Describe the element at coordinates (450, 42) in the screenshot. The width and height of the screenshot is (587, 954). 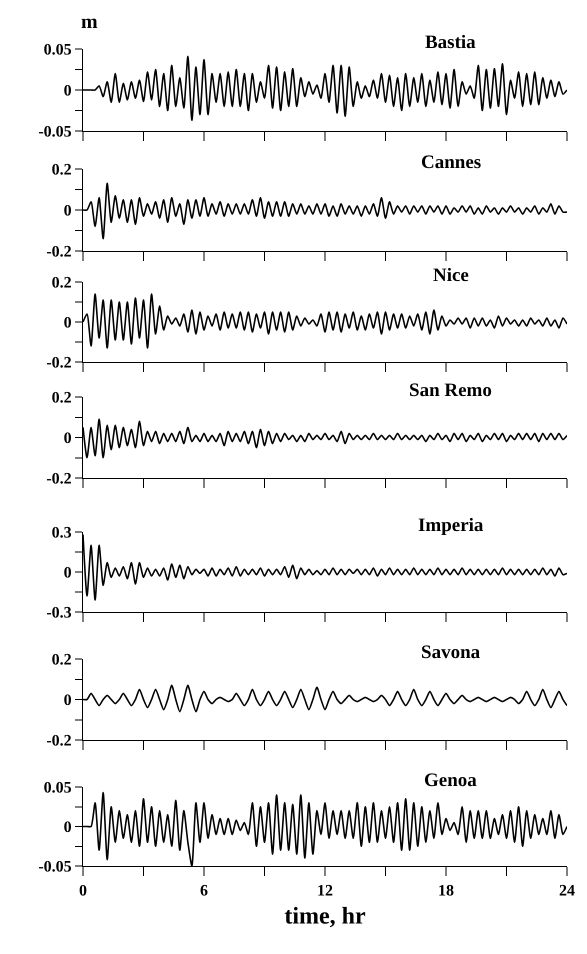
I see `chart-title: Bastia` at that location.